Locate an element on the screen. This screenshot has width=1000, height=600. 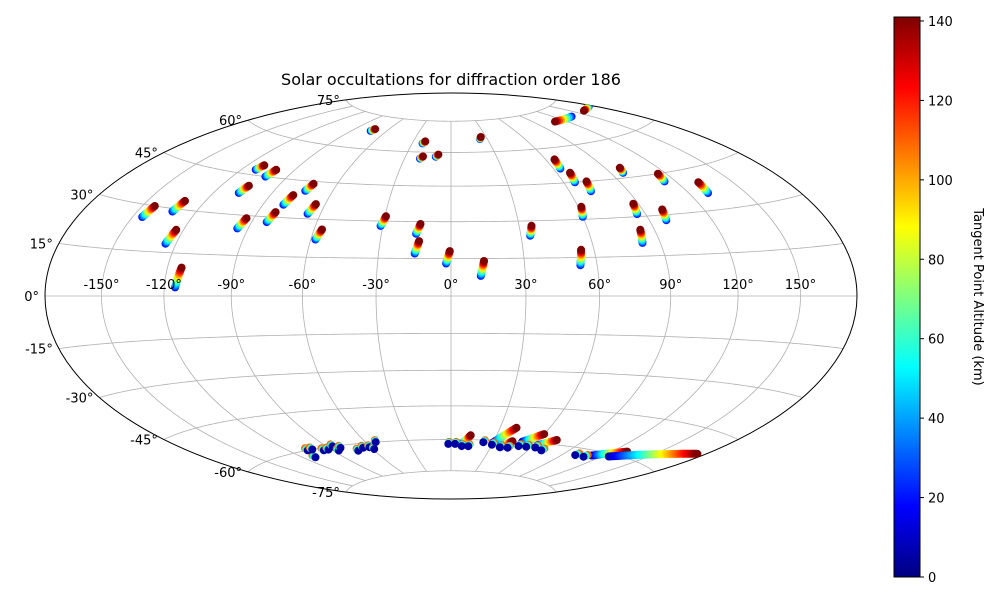
longitude-tick-label: -120° is located at coordinates (164, 285).